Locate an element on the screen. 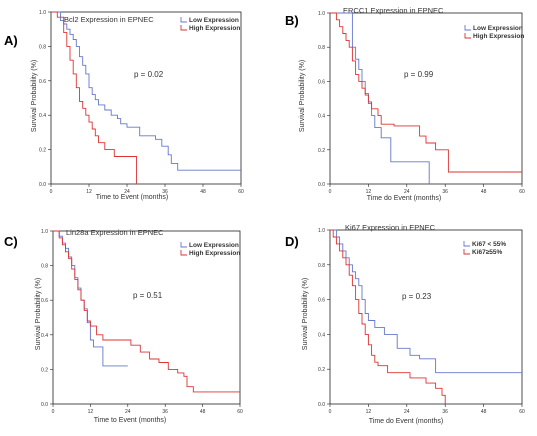  chart-title: Bcl2 Expression in EPNEC is located at coordinates (109, 19).